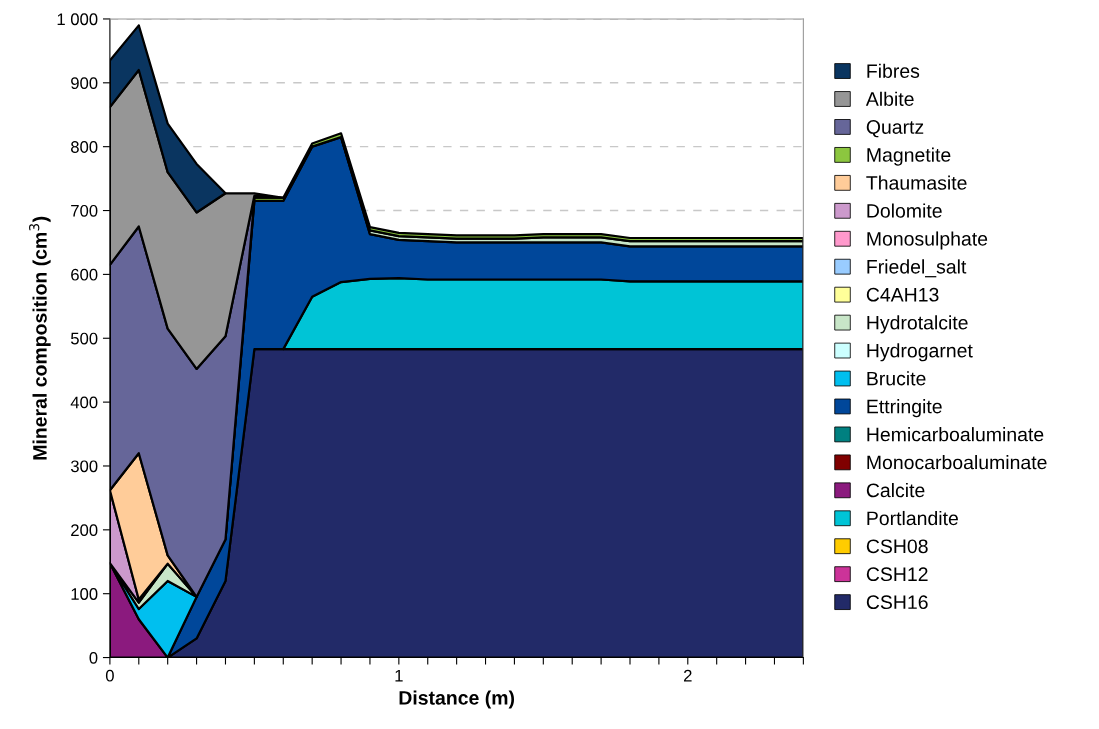 Image resolution: width=1099 pixels, height=729 pixels. I want to click on legend-label: Hydrotalcite, so click(917, 324).